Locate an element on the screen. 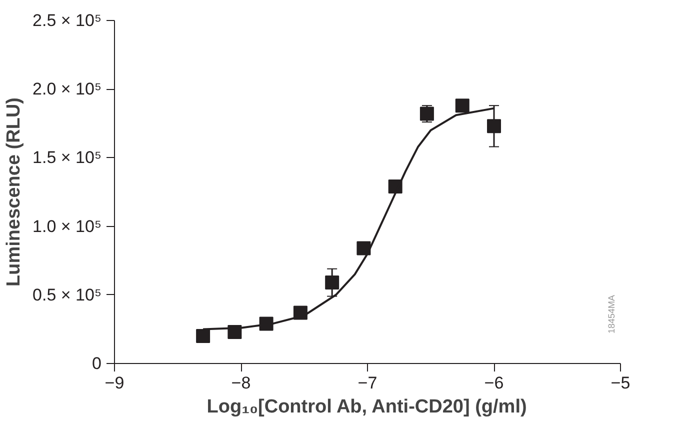 This screenshot has width=675, height=425. y-tick-label: 2.5 × 10⁵ is located at coordinates (67, 20).